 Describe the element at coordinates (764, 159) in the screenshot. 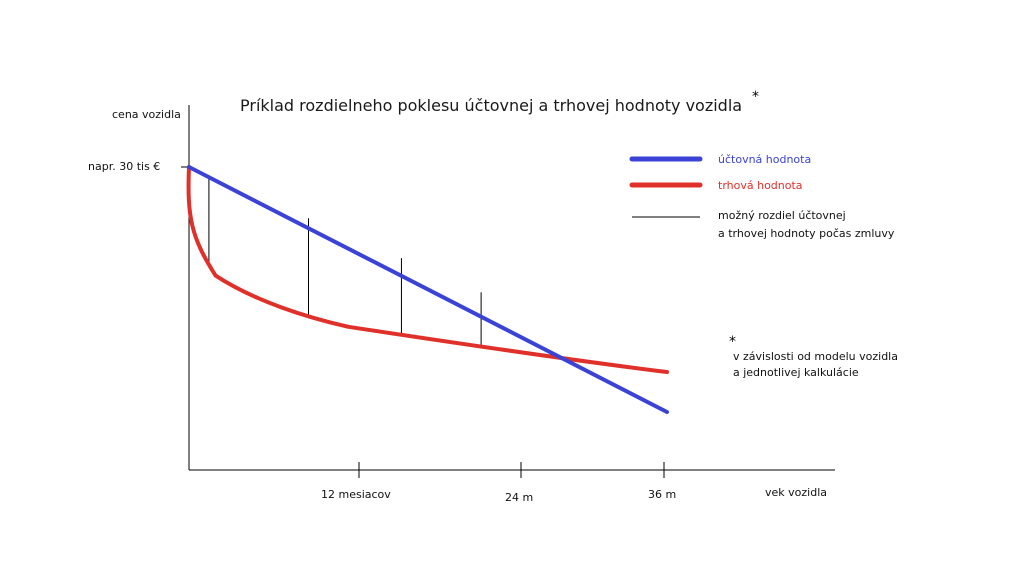

I see `legend-blue-label: účtovná hodnota` at that location.